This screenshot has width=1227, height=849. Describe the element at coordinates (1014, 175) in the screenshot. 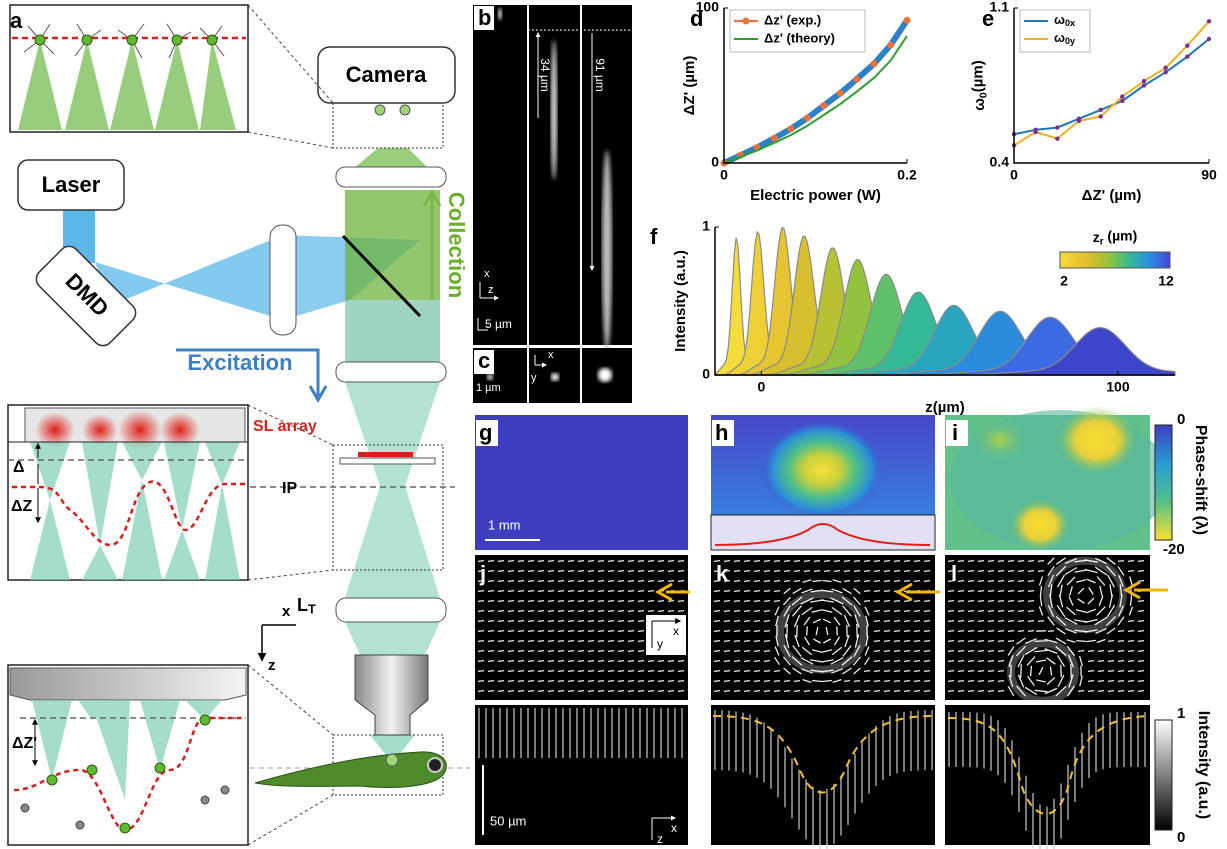

I see `x-tick-label: 0` at that location.